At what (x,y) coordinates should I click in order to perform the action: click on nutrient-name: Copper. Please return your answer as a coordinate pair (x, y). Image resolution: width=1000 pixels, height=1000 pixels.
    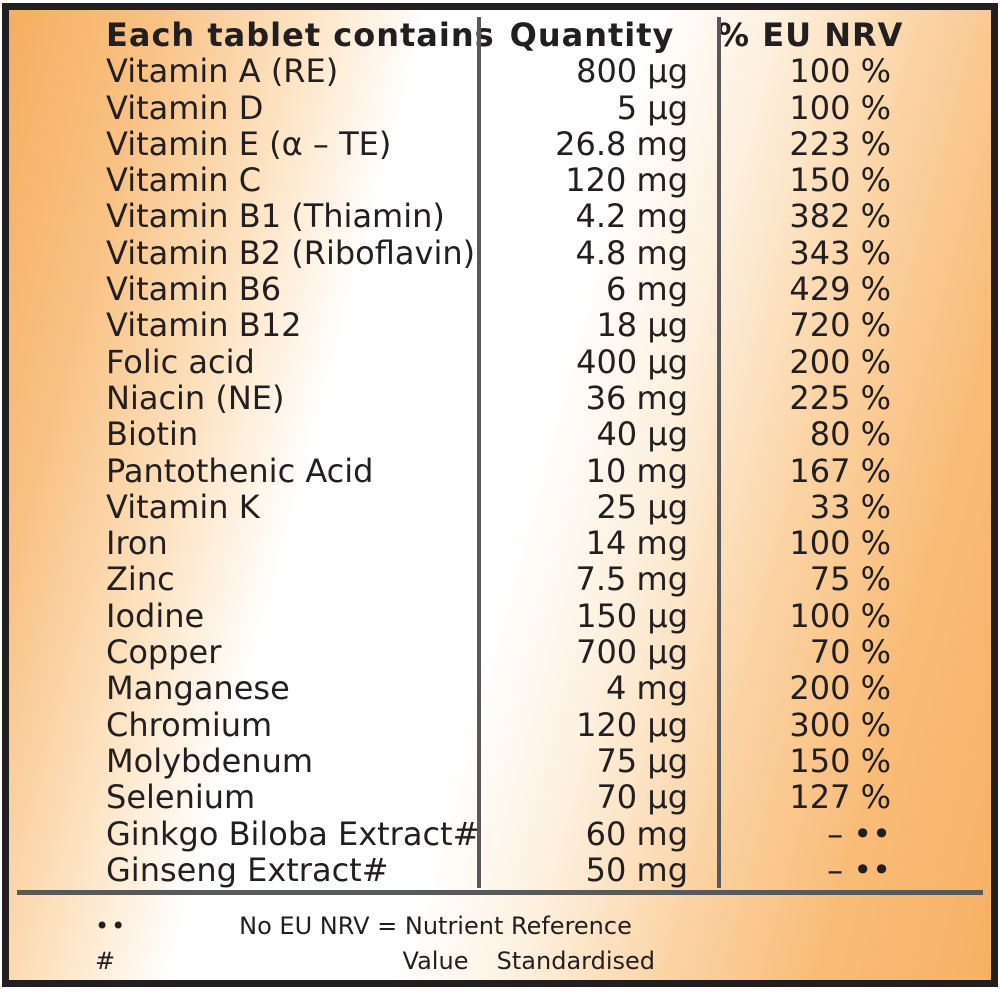
    Looking at the image, I should click on (164, 652).